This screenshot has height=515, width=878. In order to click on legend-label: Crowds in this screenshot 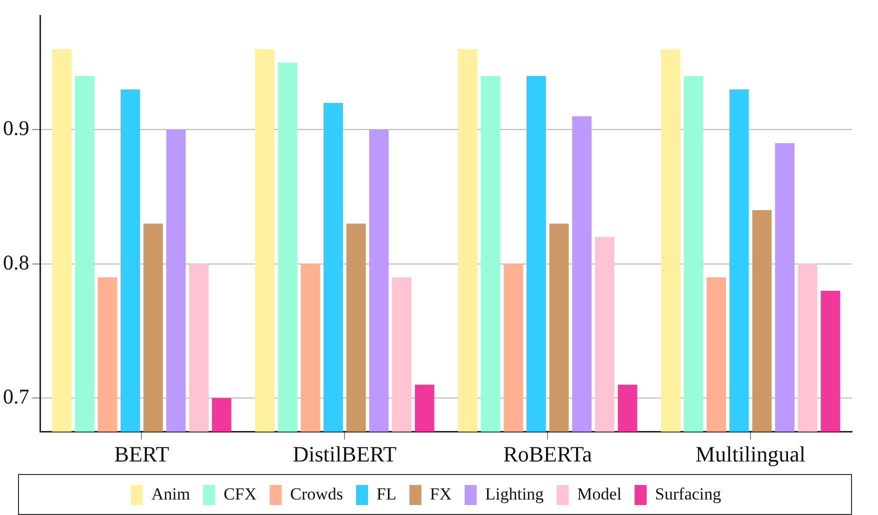, I will do `click(317, 494)`.